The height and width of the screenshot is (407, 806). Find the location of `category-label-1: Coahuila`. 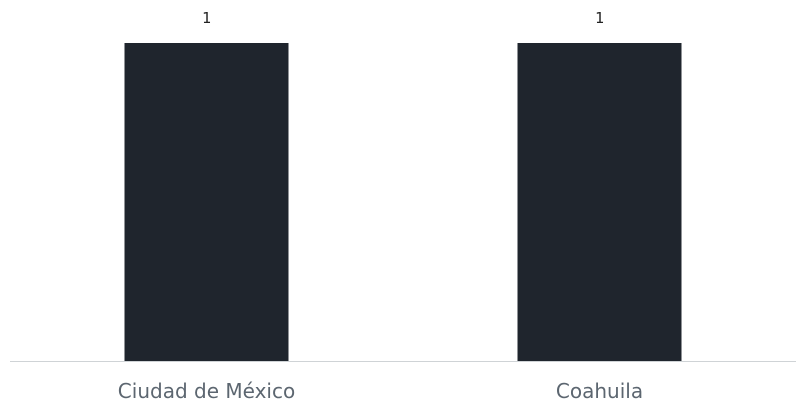

category-label-1: Coahuila is located at coordinates (599, 391).